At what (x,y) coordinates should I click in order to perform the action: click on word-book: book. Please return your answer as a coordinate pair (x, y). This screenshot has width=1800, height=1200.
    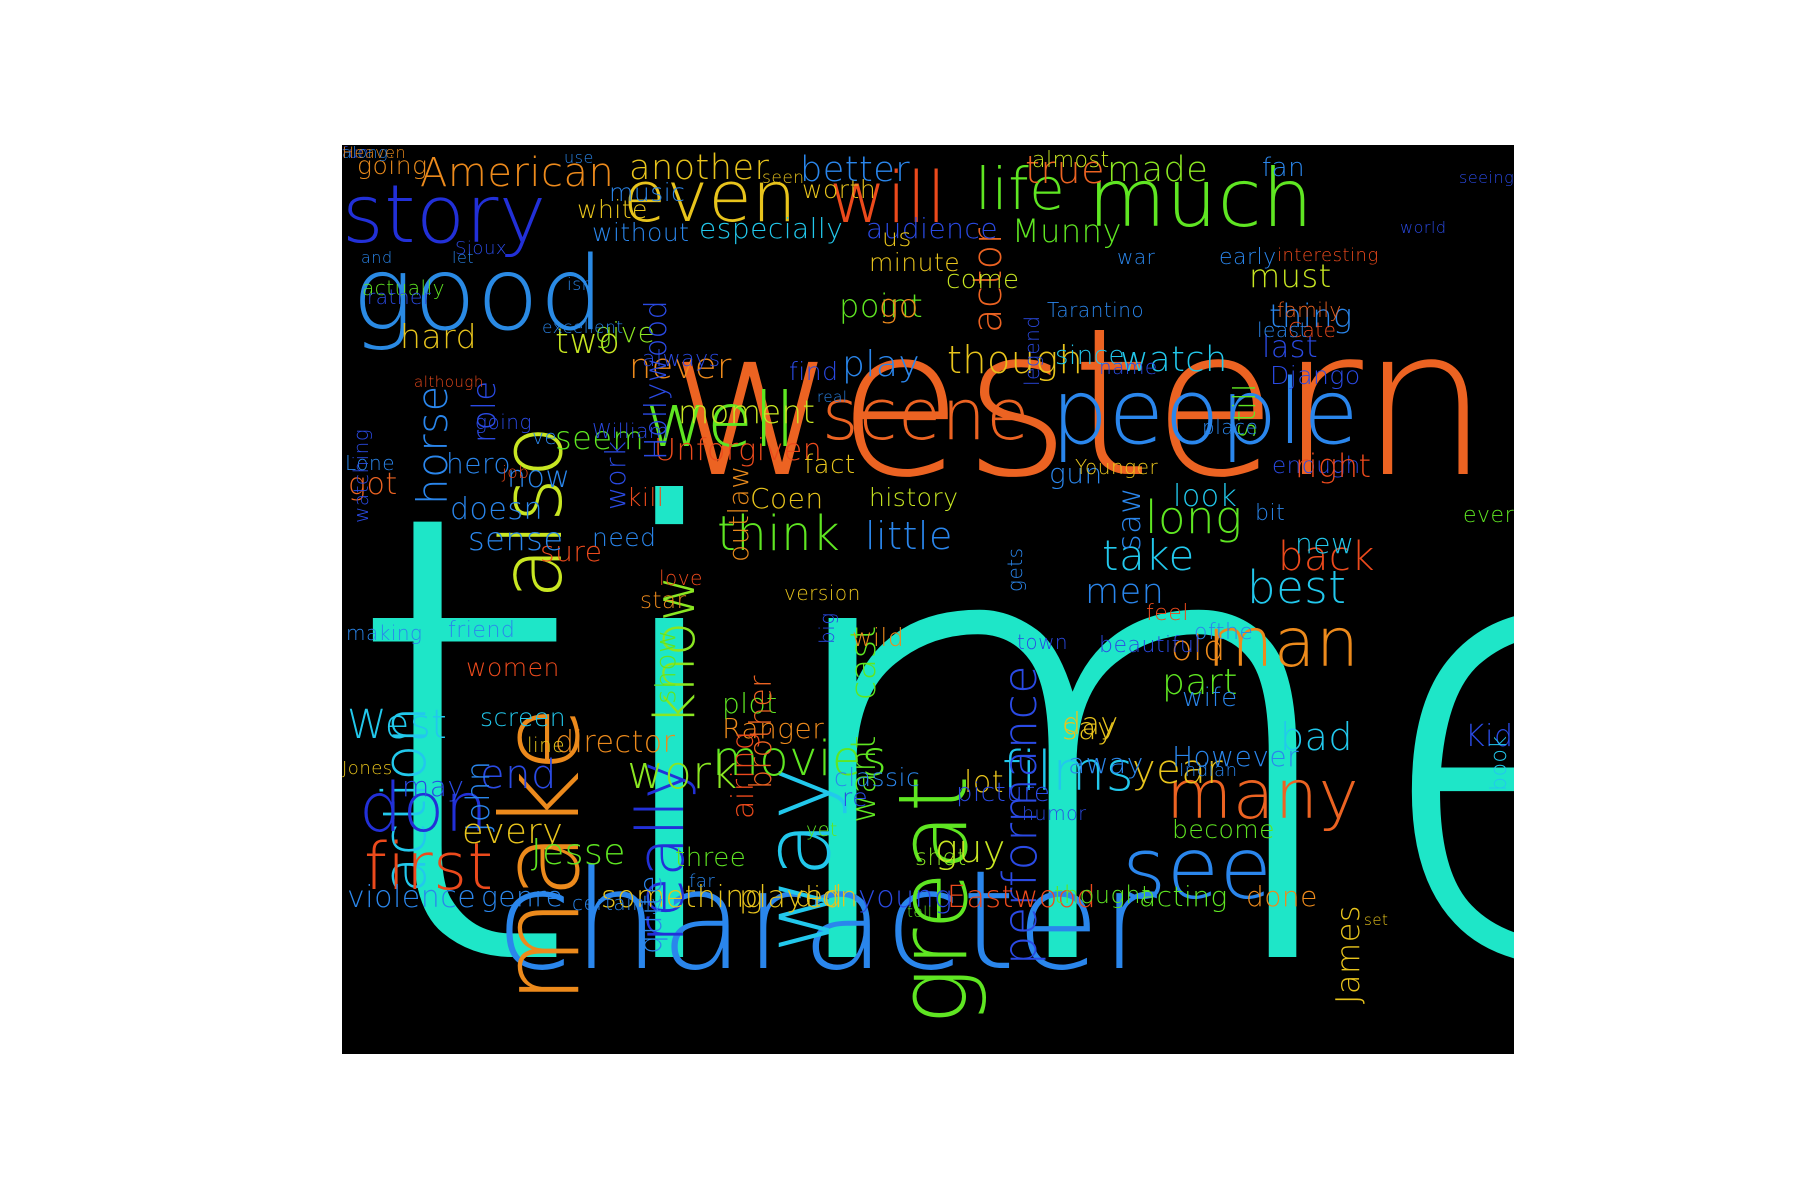
    Looking at the image, I should click on (1499, 763).